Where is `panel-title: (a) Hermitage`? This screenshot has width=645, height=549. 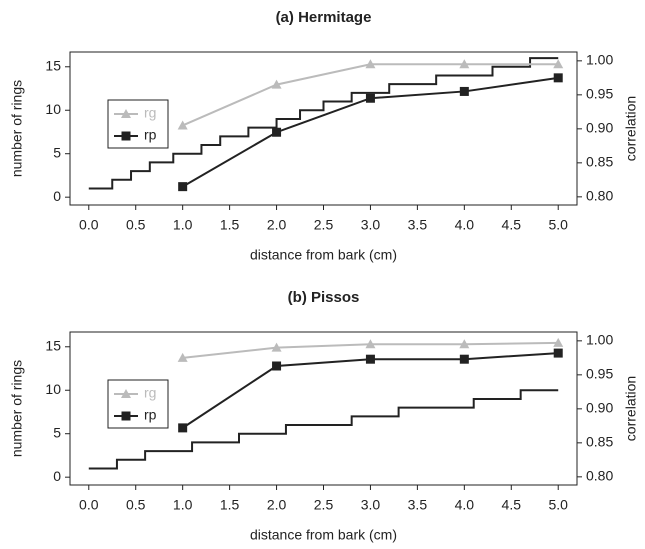
panel-title: (a) Hermitage is located at coordinates (324, 17).